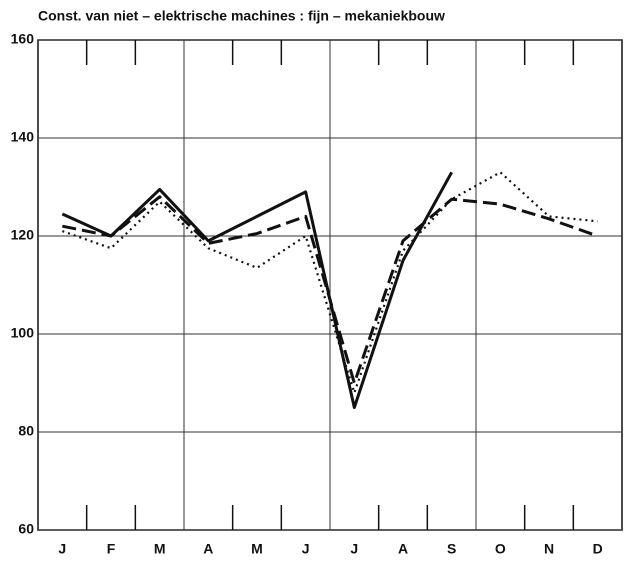 Image resolution: width=631 pixels, height=561 pixels. Describe the element at coordinates (549, 549) in the screenshot. I see `x-tick-label: N` at that location.